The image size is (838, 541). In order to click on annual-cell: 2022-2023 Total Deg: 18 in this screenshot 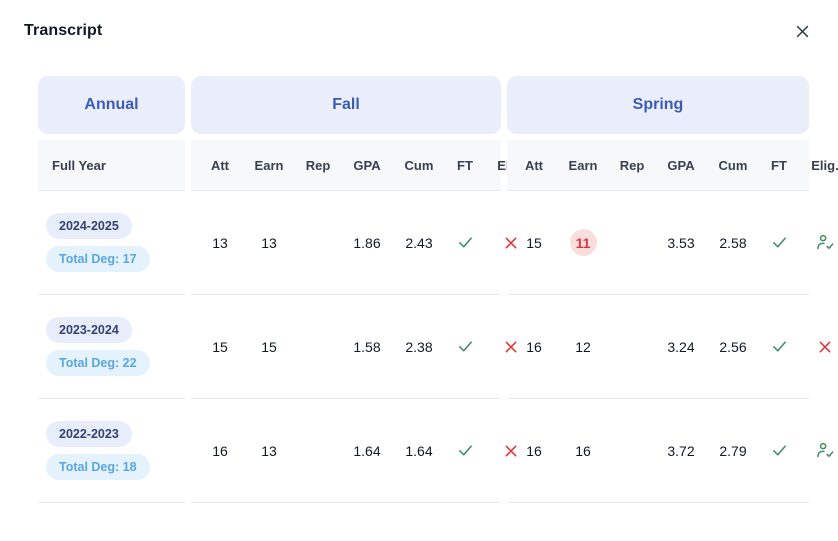, I will do `click(111, 450)`.